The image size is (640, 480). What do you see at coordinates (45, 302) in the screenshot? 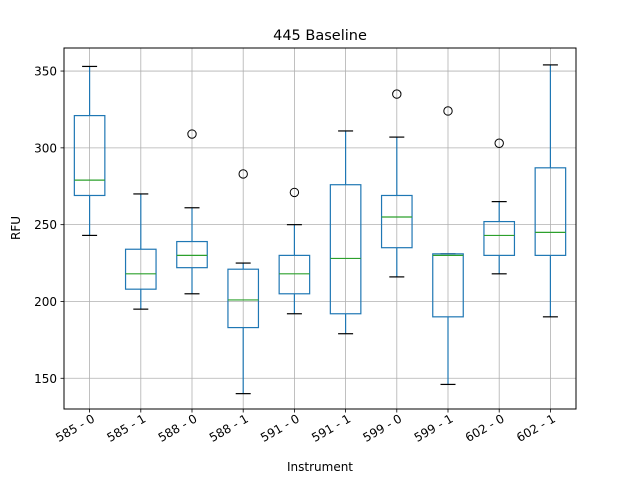
I see `y-tick-label: 200` at bounding box center [45, 302].